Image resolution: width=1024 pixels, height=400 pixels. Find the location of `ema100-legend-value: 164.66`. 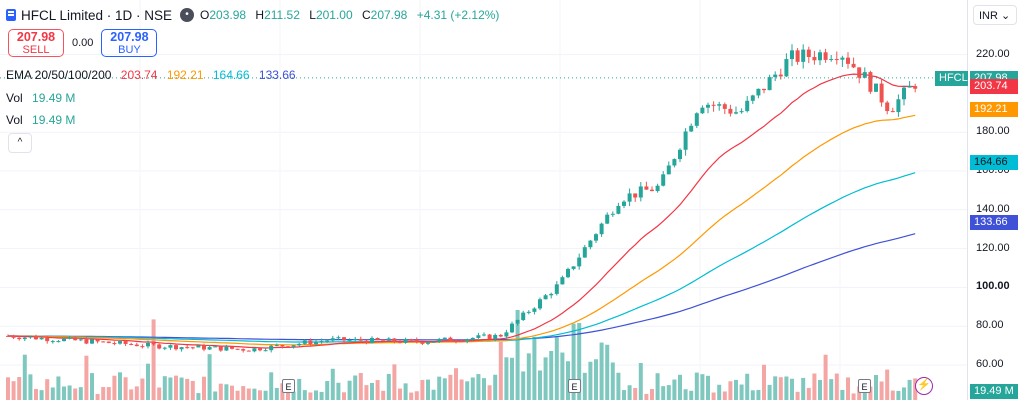

ema100-legend-value: 164.66 is located at coordinates (231, 75).